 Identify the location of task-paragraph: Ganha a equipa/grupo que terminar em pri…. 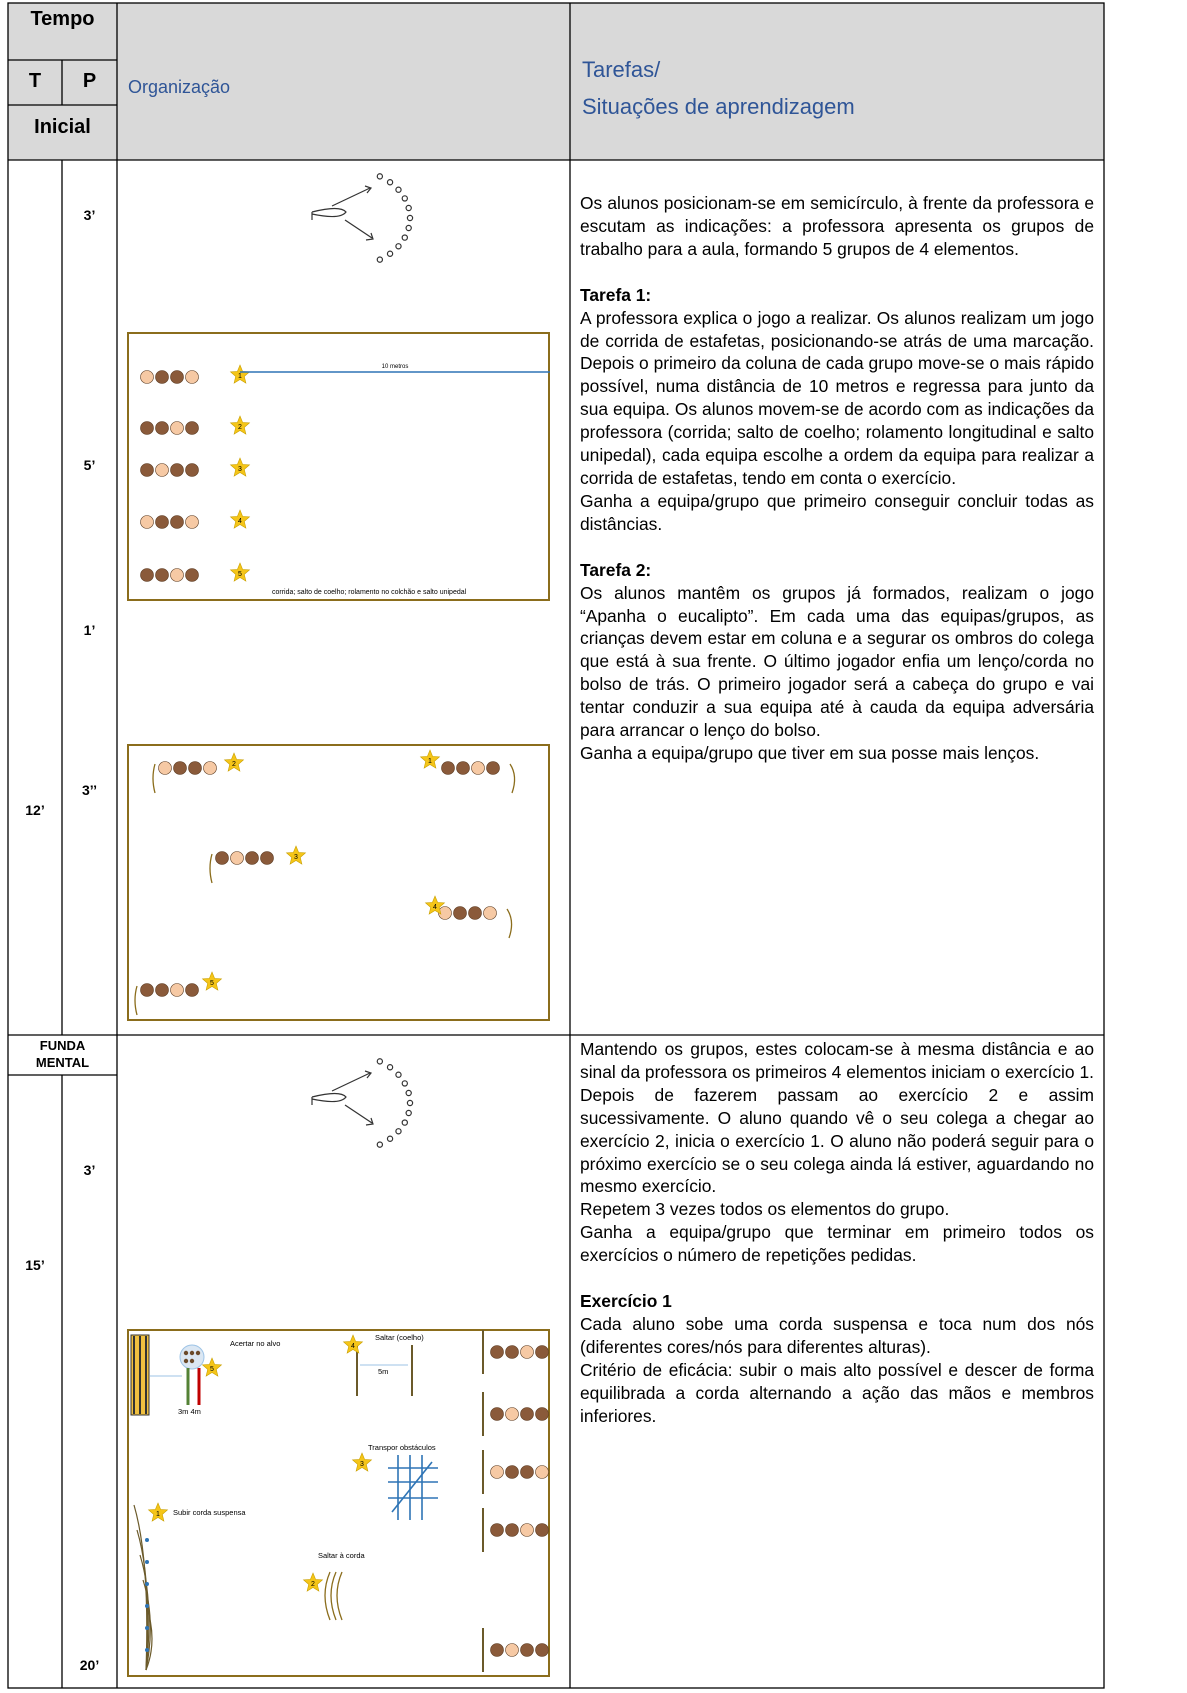
(837, 1244).